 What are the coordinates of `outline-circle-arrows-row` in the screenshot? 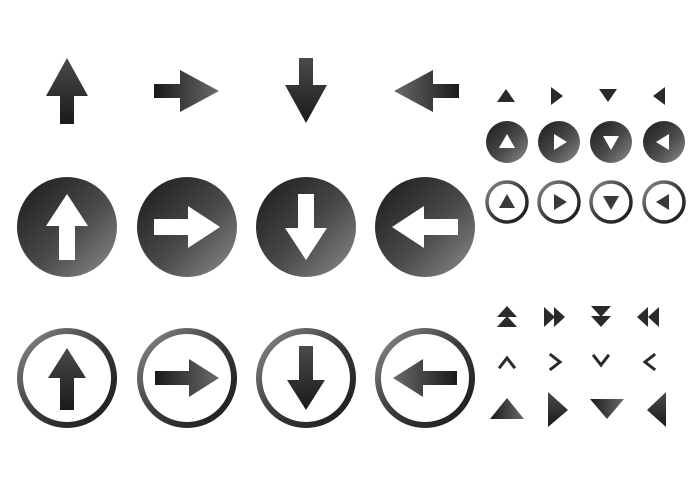 It's located at (246, 378).